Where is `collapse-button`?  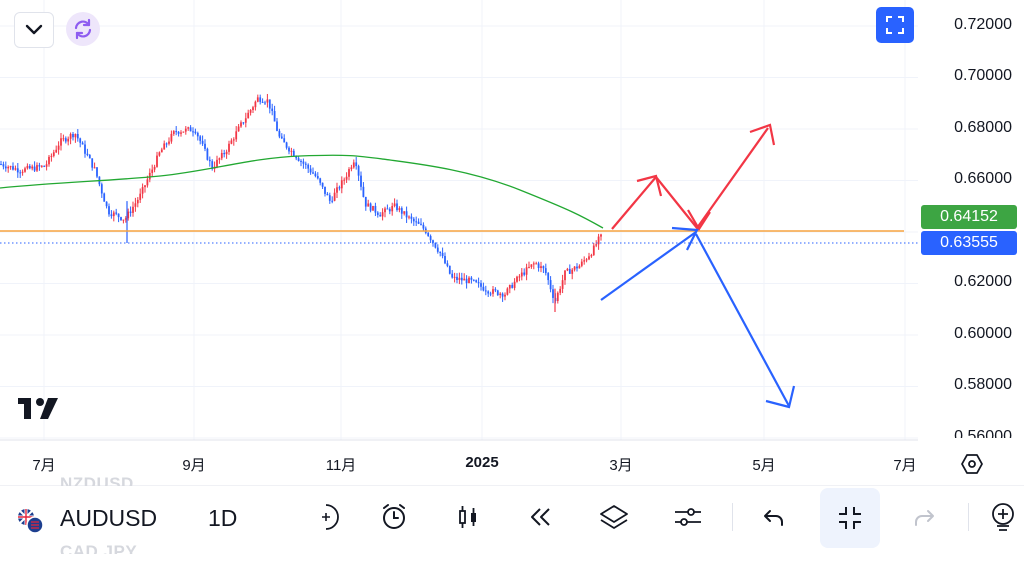 collapse-button is located at coordinates (34, 30).